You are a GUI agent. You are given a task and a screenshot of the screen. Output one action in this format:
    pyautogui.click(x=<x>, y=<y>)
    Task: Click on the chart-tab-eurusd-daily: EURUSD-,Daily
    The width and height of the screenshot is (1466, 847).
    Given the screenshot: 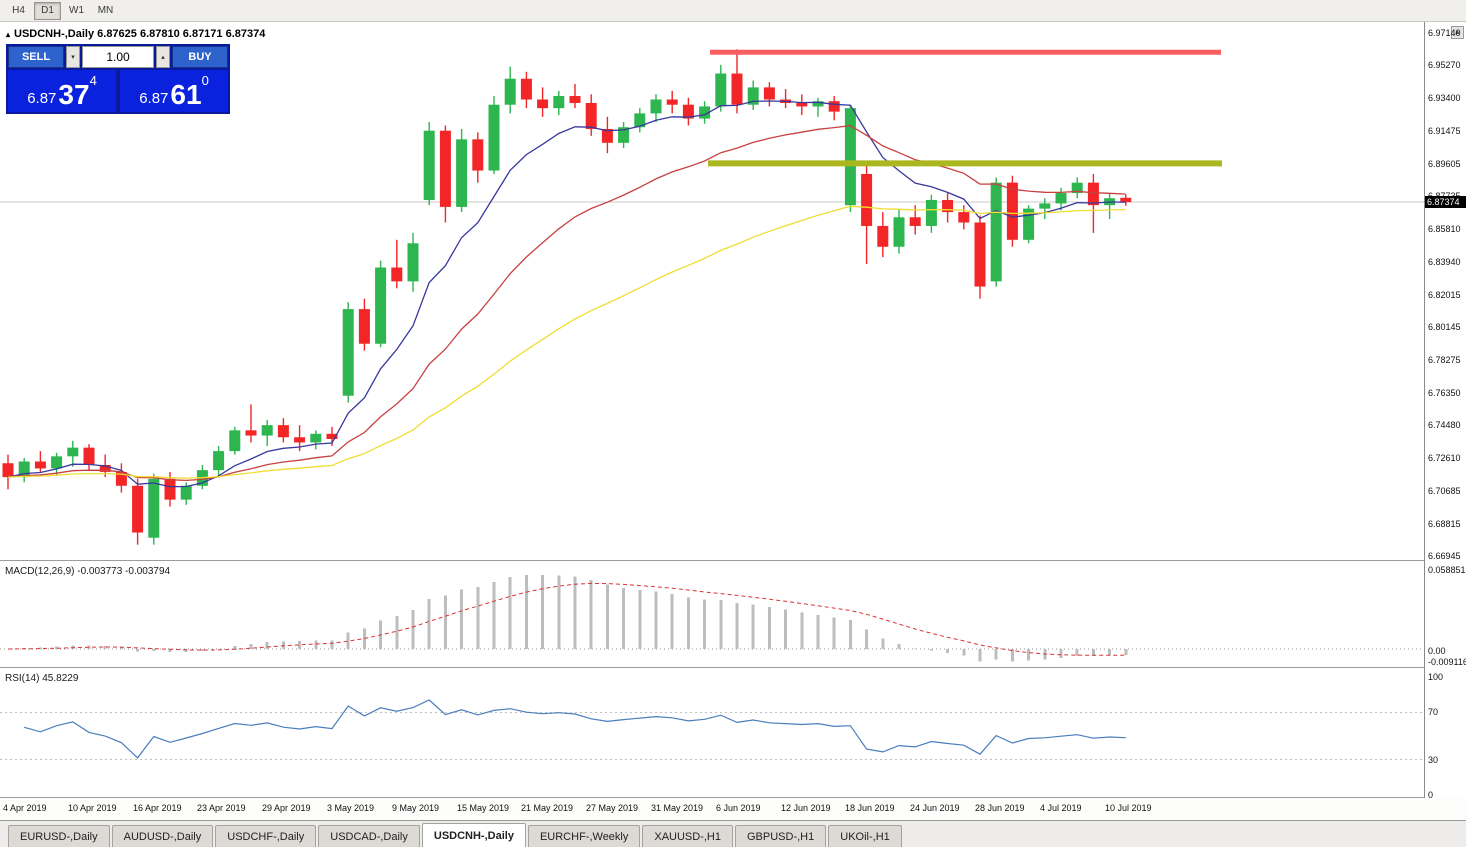 What is the action you would take?
    pyautogui.click(x=59, y=836)
    